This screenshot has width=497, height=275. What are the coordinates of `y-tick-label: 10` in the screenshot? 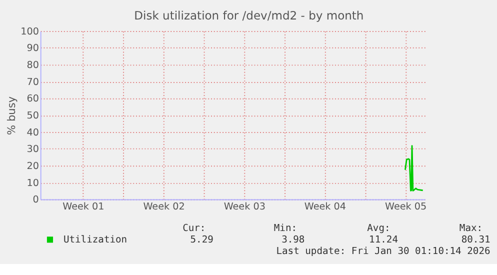 It's located at (32, 183).